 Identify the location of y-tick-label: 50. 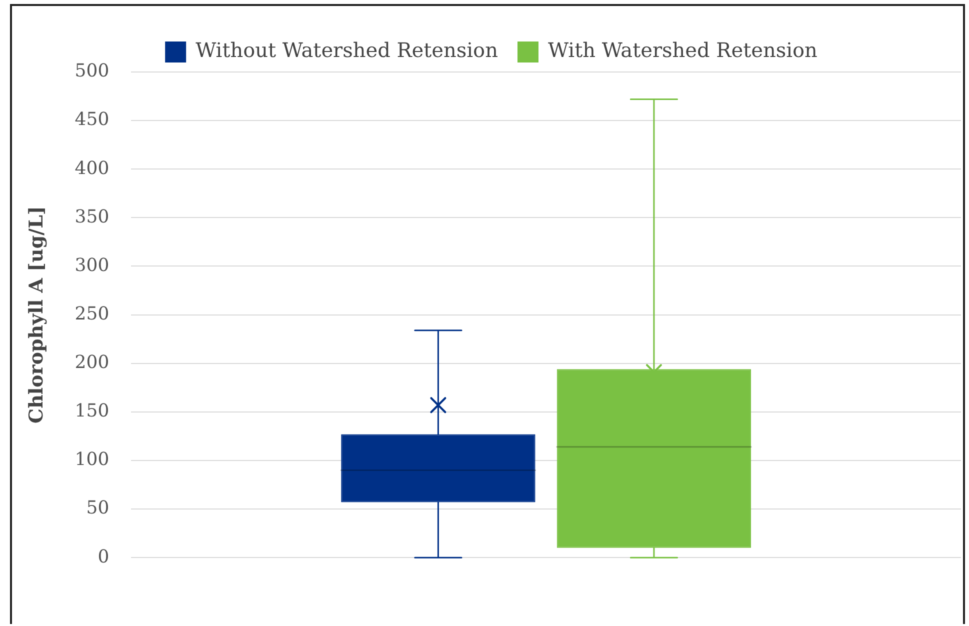
(98, 508).